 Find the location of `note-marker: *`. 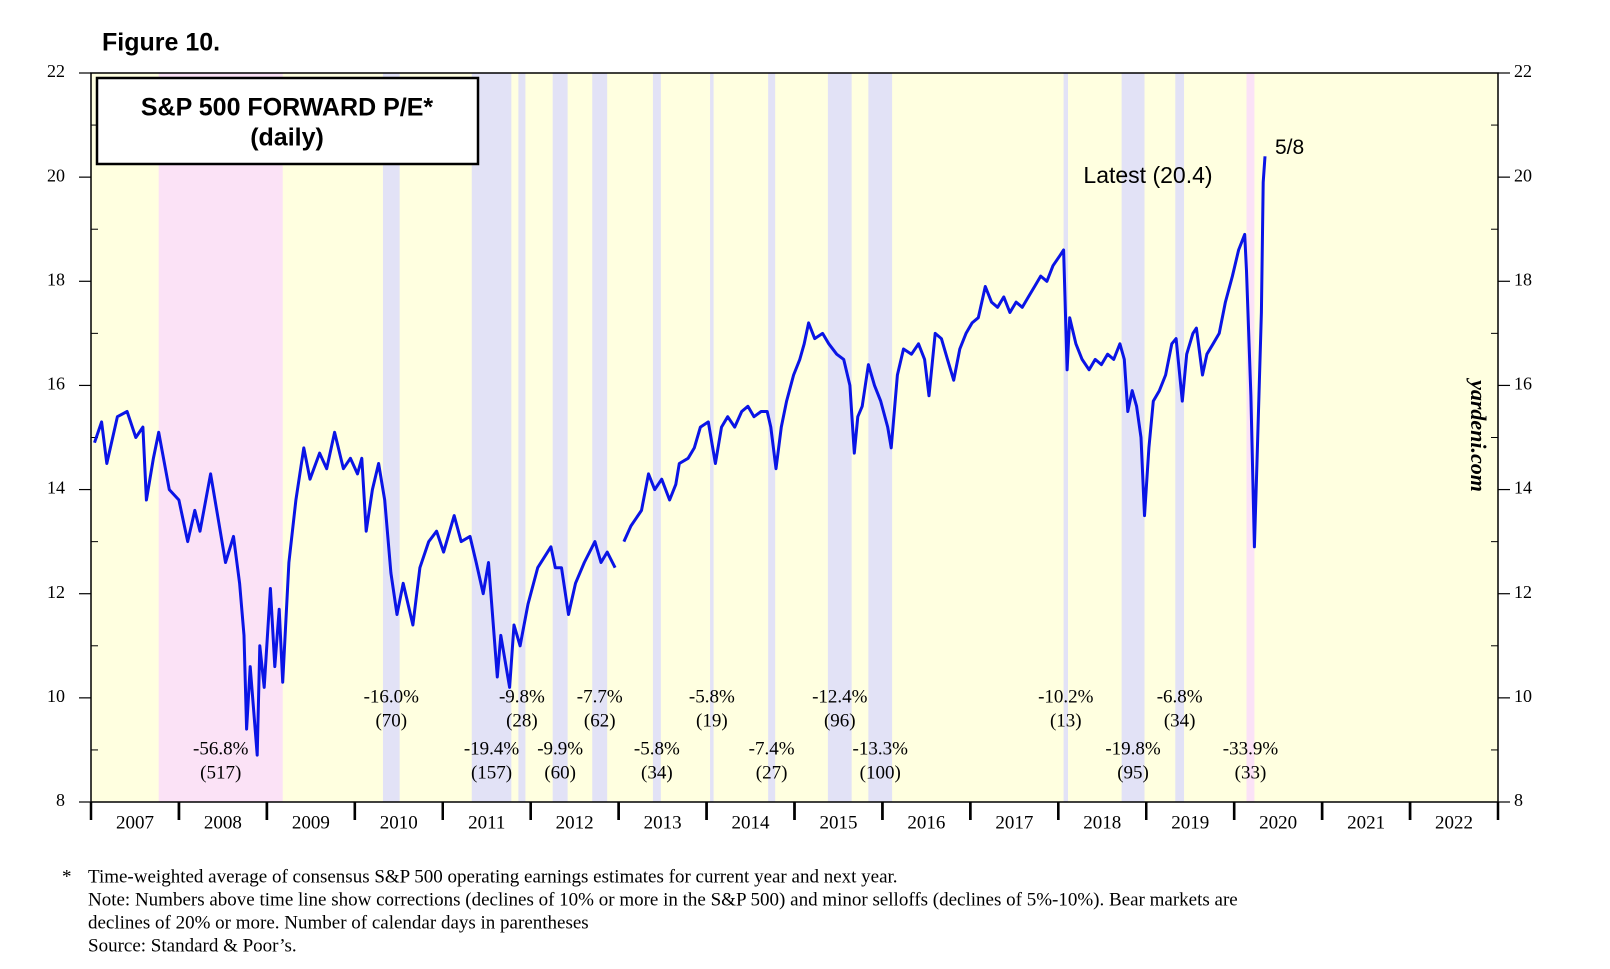

note-marker: * is located at coordinates (67, 876).